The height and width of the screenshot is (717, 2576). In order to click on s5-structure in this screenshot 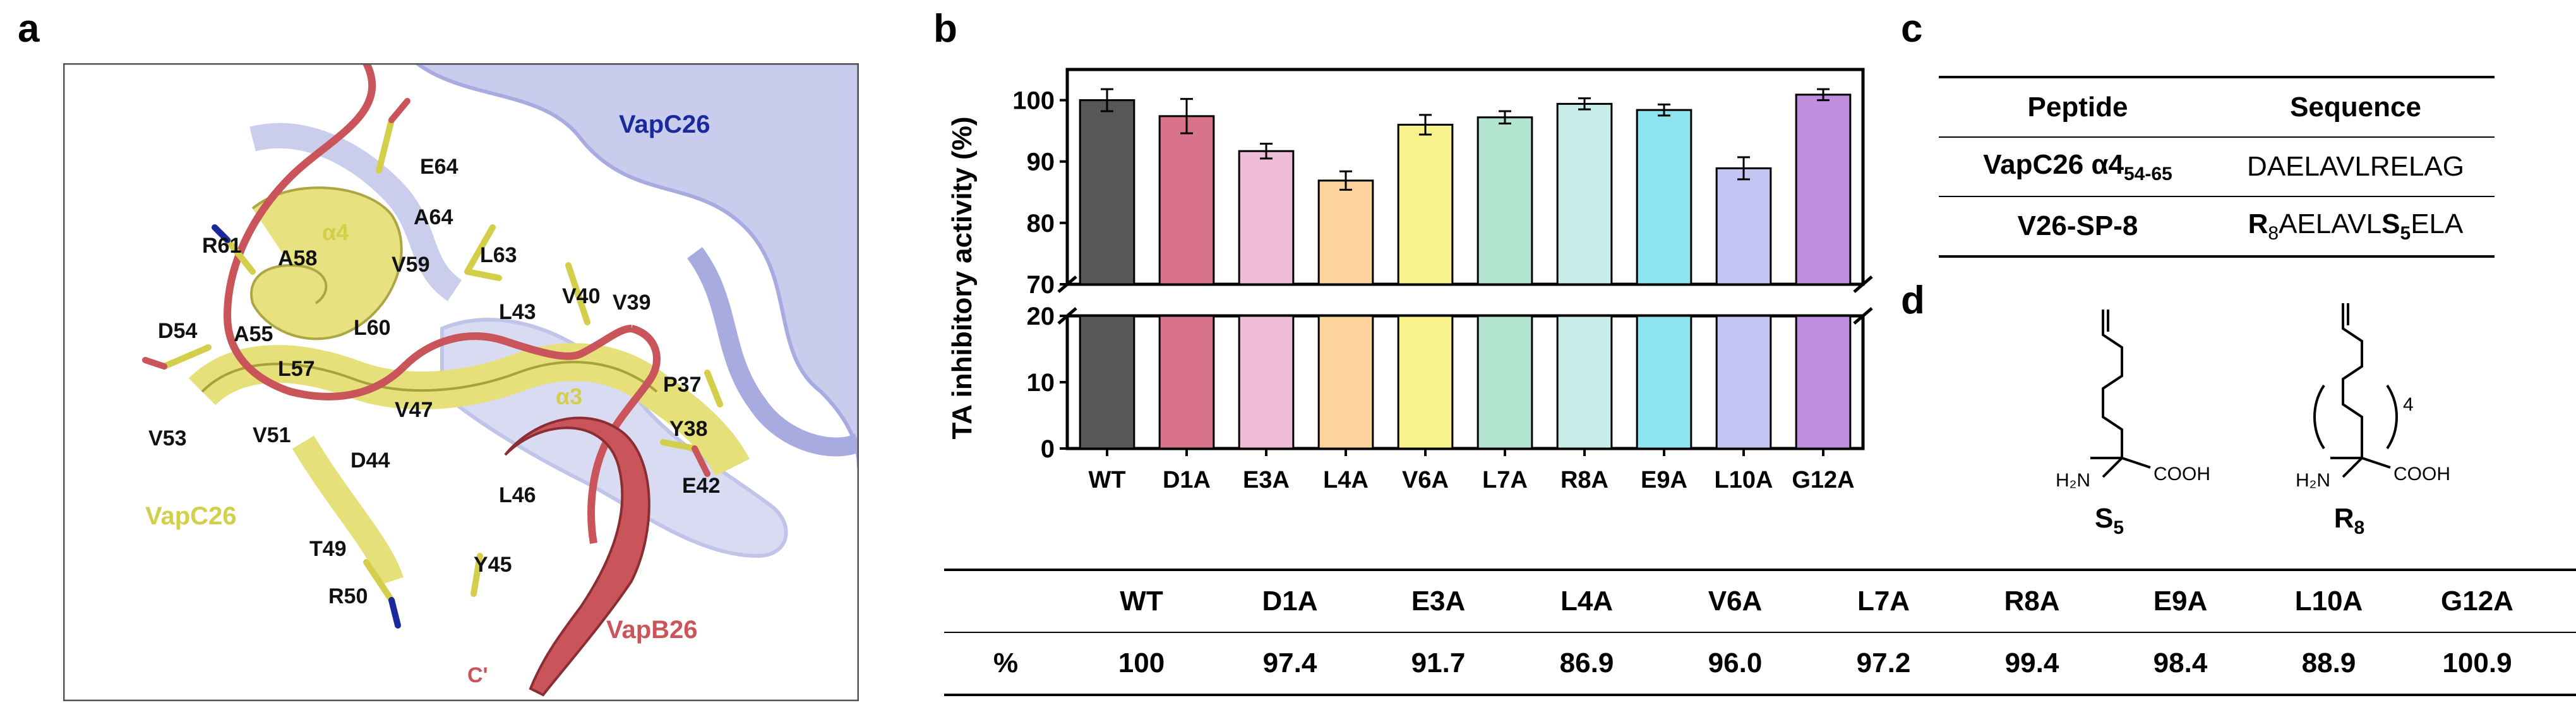, I will do `click(2120, 394)`.